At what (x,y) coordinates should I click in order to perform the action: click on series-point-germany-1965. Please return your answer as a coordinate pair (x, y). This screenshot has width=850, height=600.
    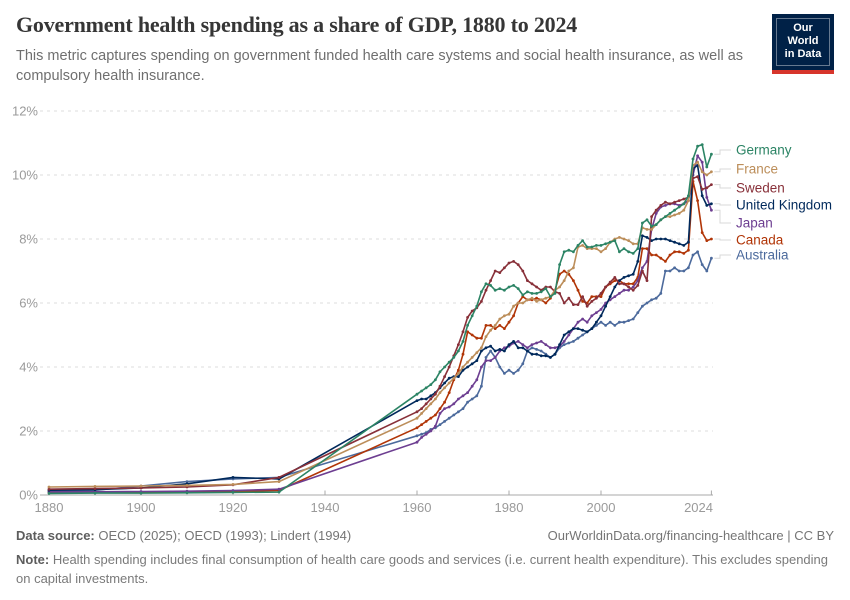
    Looking at the image, I should click on (440, 372).